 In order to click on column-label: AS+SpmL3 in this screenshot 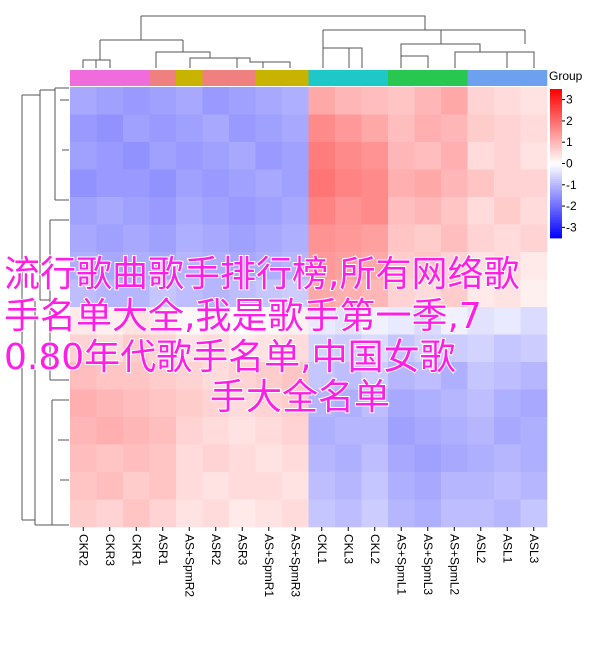, I will do `click(428, 564)`.